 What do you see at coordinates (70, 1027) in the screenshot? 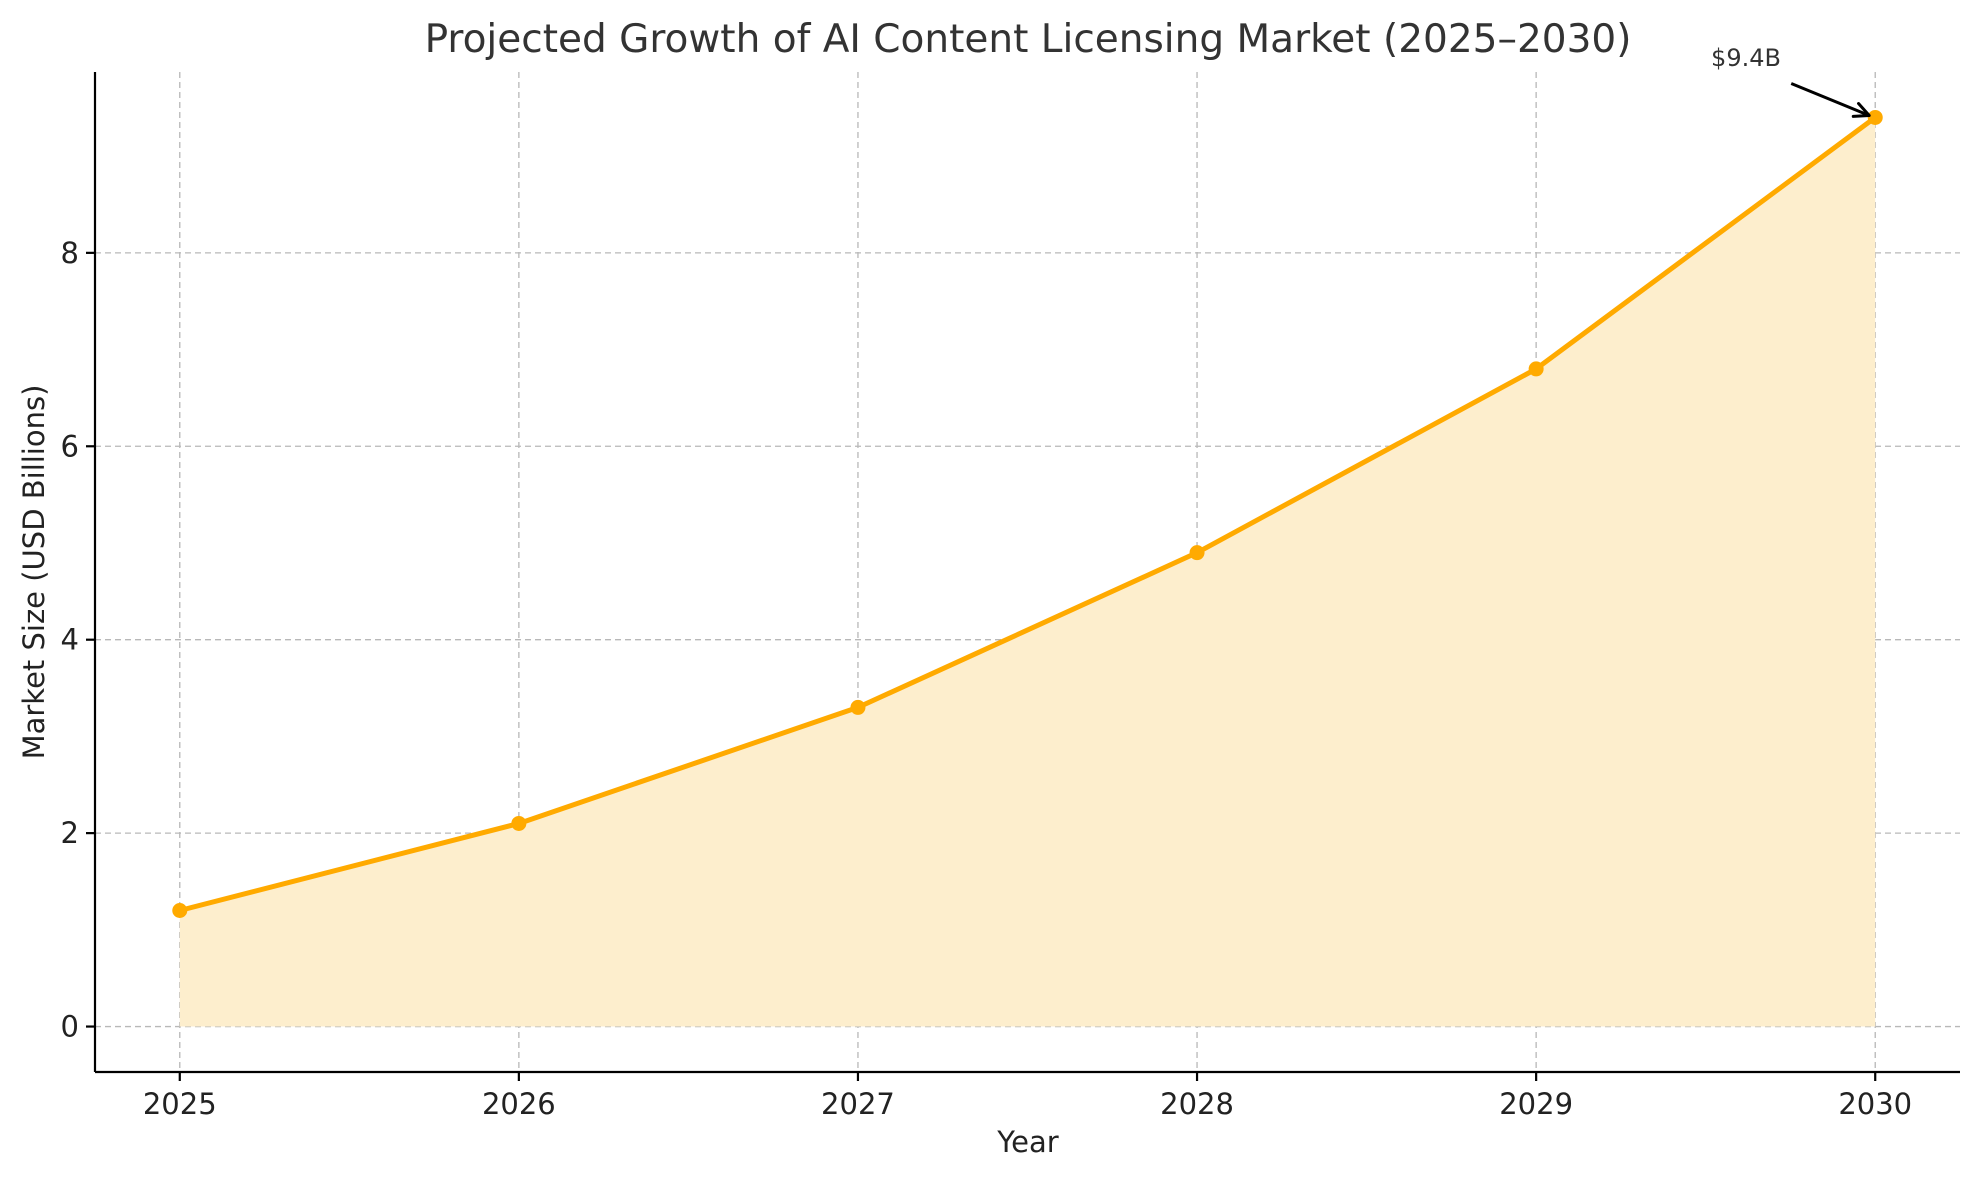
I see `y-tick-label: 0` at bounding box center [70, 1027].